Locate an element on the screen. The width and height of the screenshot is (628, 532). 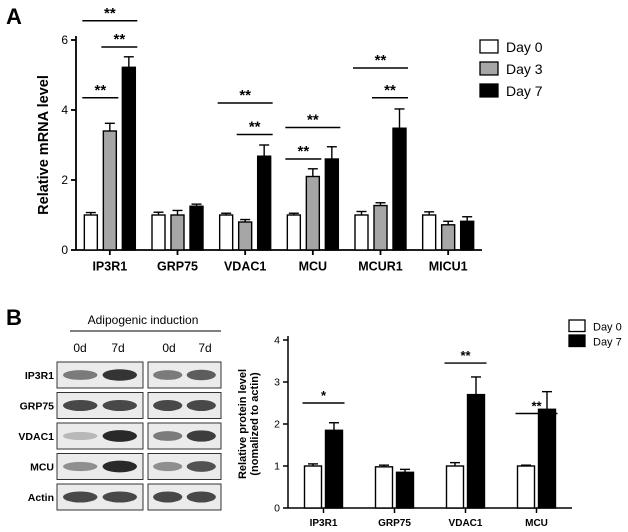
protein-label: Actin is located at coordinates (41, 498).